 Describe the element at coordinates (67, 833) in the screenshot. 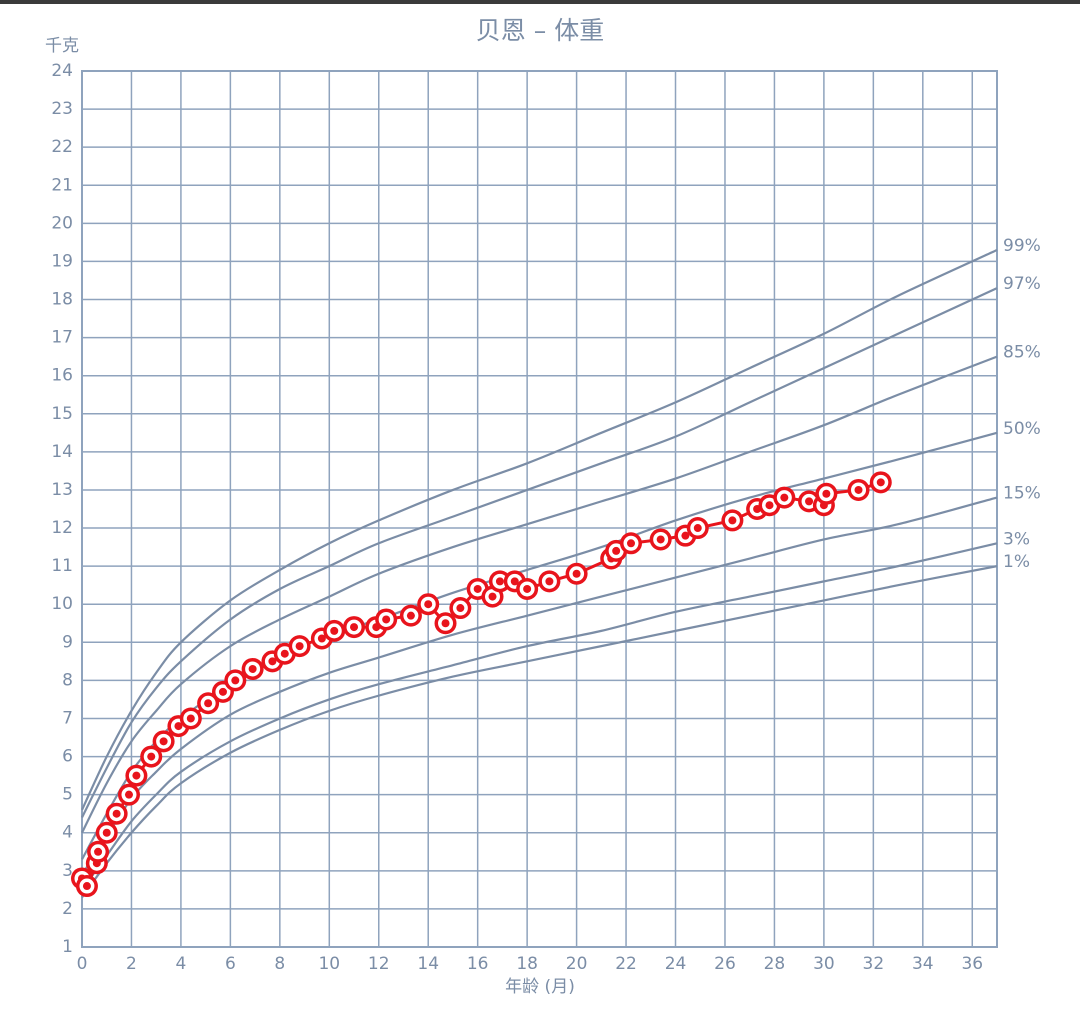

I see `y-tick-label: 4` at that location.